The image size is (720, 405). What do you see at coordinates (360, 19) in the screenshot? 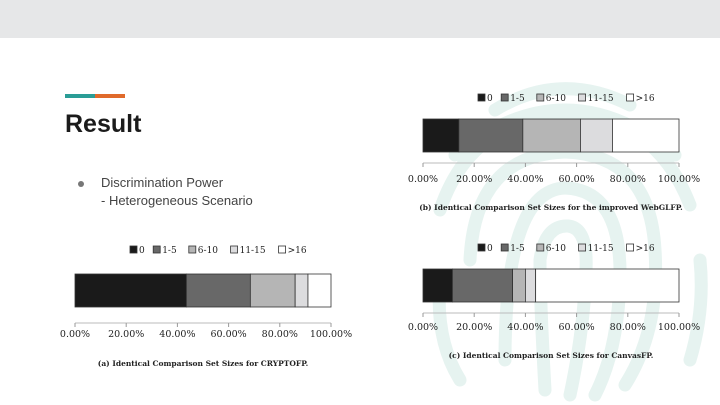
I see `top-band` at bounding box center [360, 19].